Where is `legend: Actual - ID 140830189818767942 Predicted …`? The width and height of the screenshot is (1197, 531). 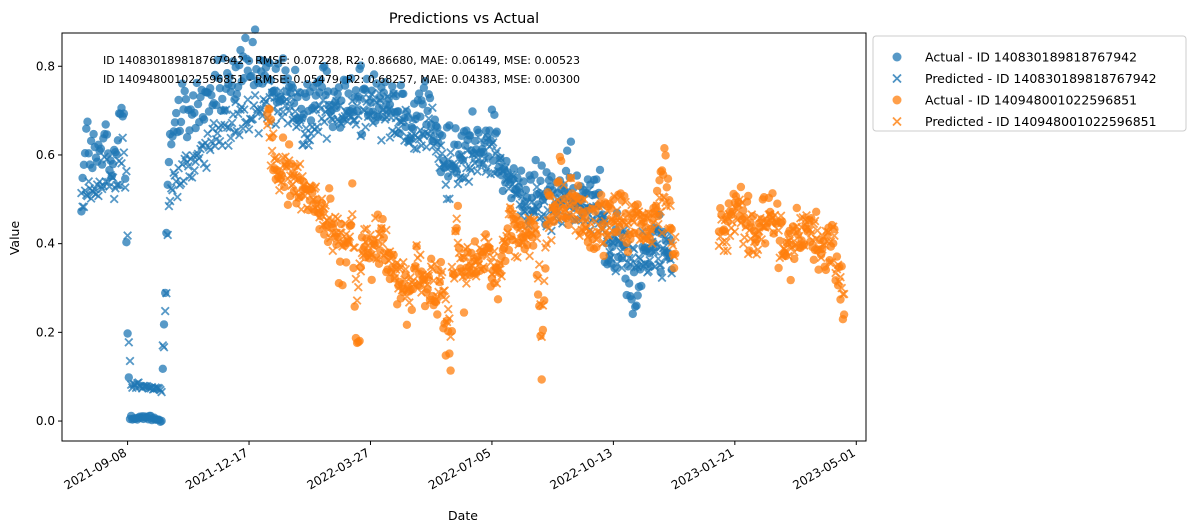 legend: Actual - ID 140830189818767942 Predicted … is located at coordinates (1029, 83).